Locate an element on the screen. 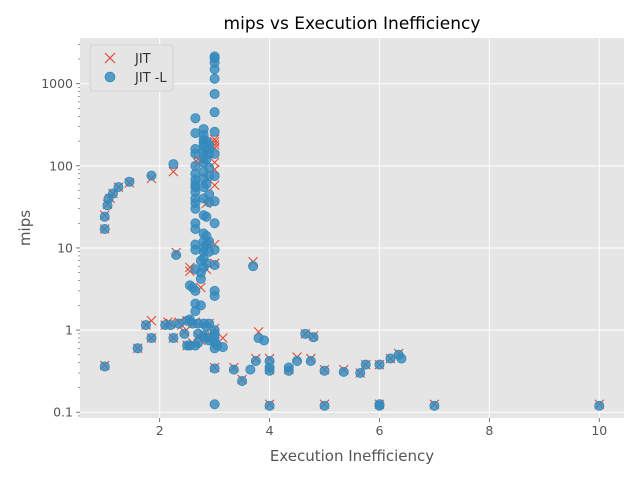  y-axis-ticks: 0.1 1 10 100 1000 is located at coordinates (60, 232).